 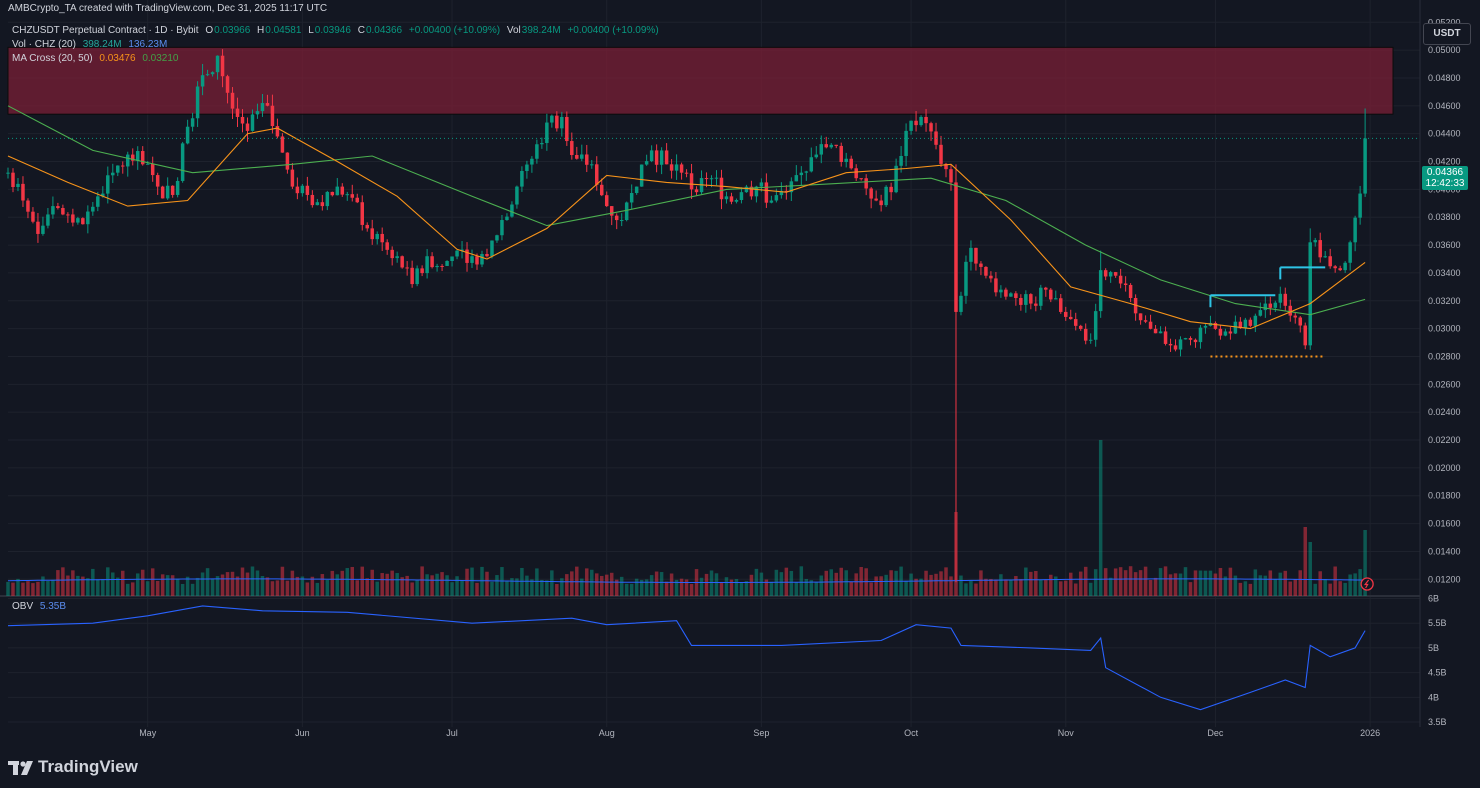 I want to click on vol-label: Vol, so click(x=513, y=30).